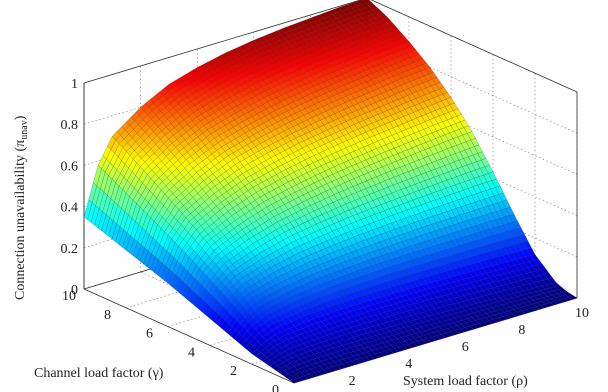 The width and height of the screenshot is (608, 392). Describe the element at coordinates (275, 387) in the screenshot. I see `y-tick-label-0: 0` at that location.